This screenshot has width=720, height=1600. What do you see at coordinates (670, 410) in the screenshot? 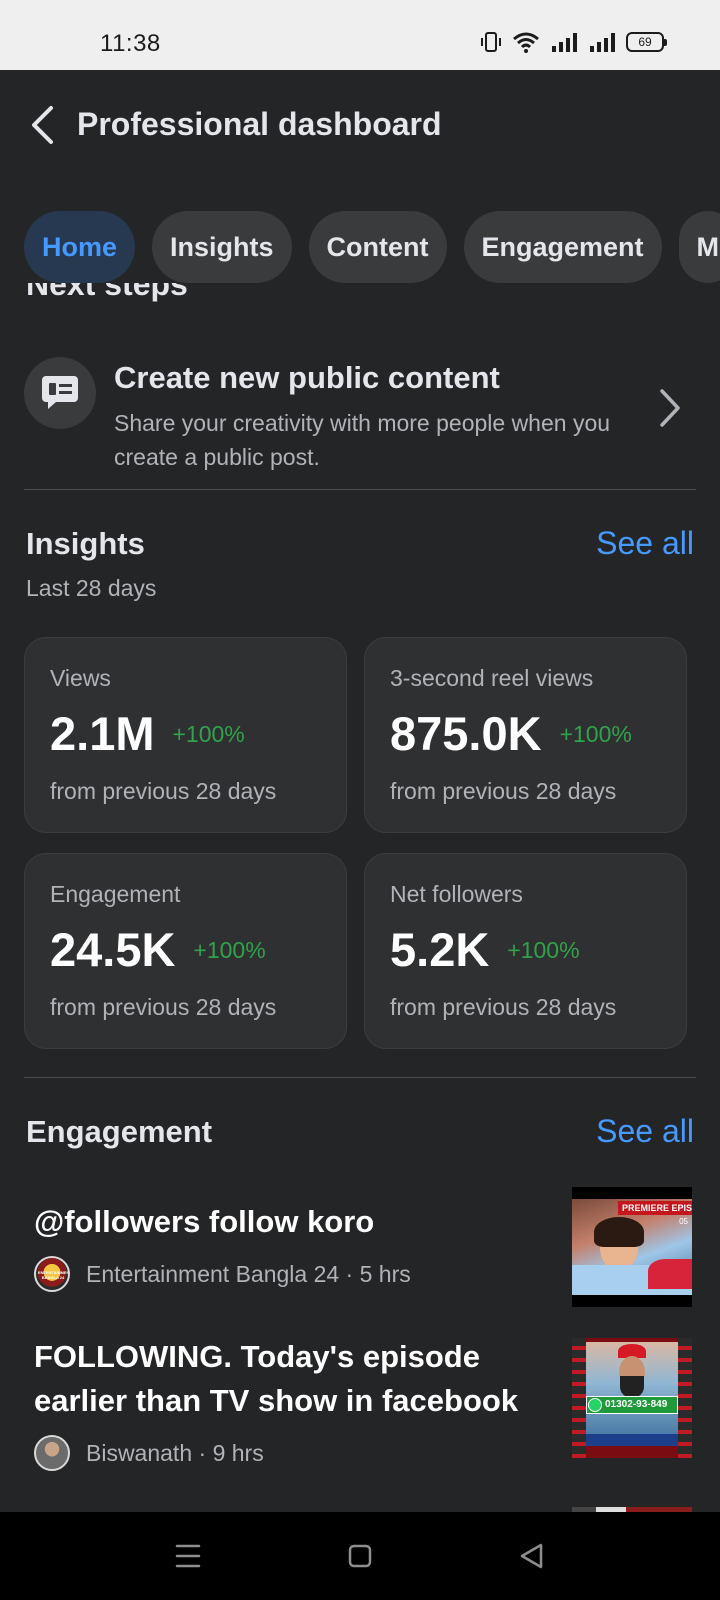
I see `chevron-right-icon` at bounding box center [670, 410].